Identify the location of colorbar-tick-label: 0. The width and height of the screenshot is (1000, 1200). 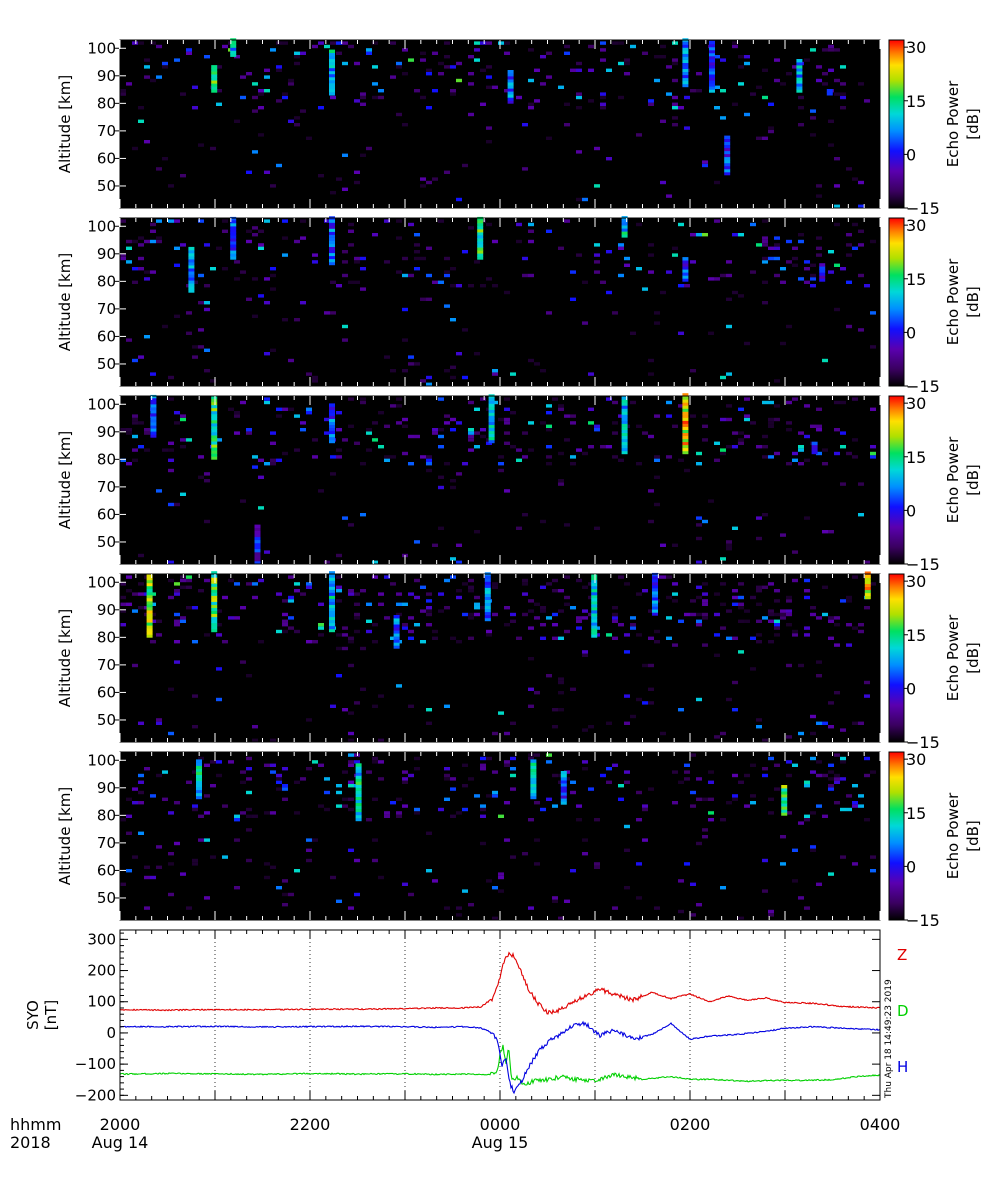
(911, 154).